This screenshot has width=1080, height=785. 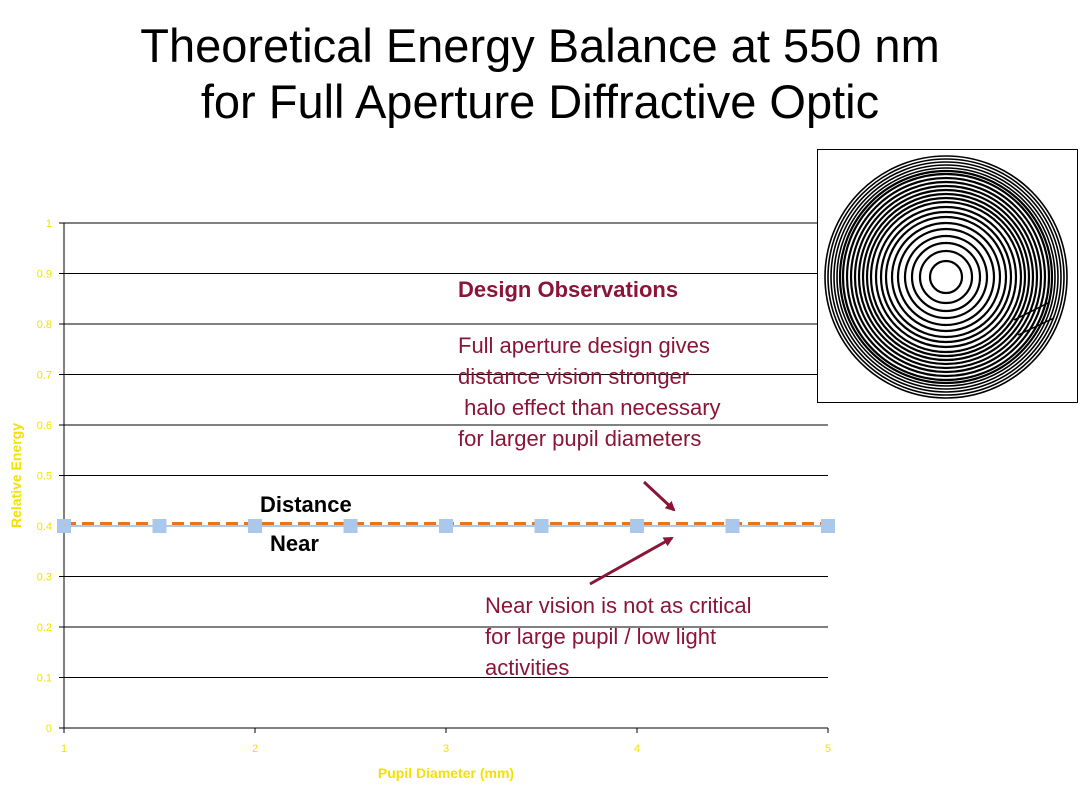 I want to click on near-vision-line-1: Near vision is not as critical, so click(x=618, y=605).